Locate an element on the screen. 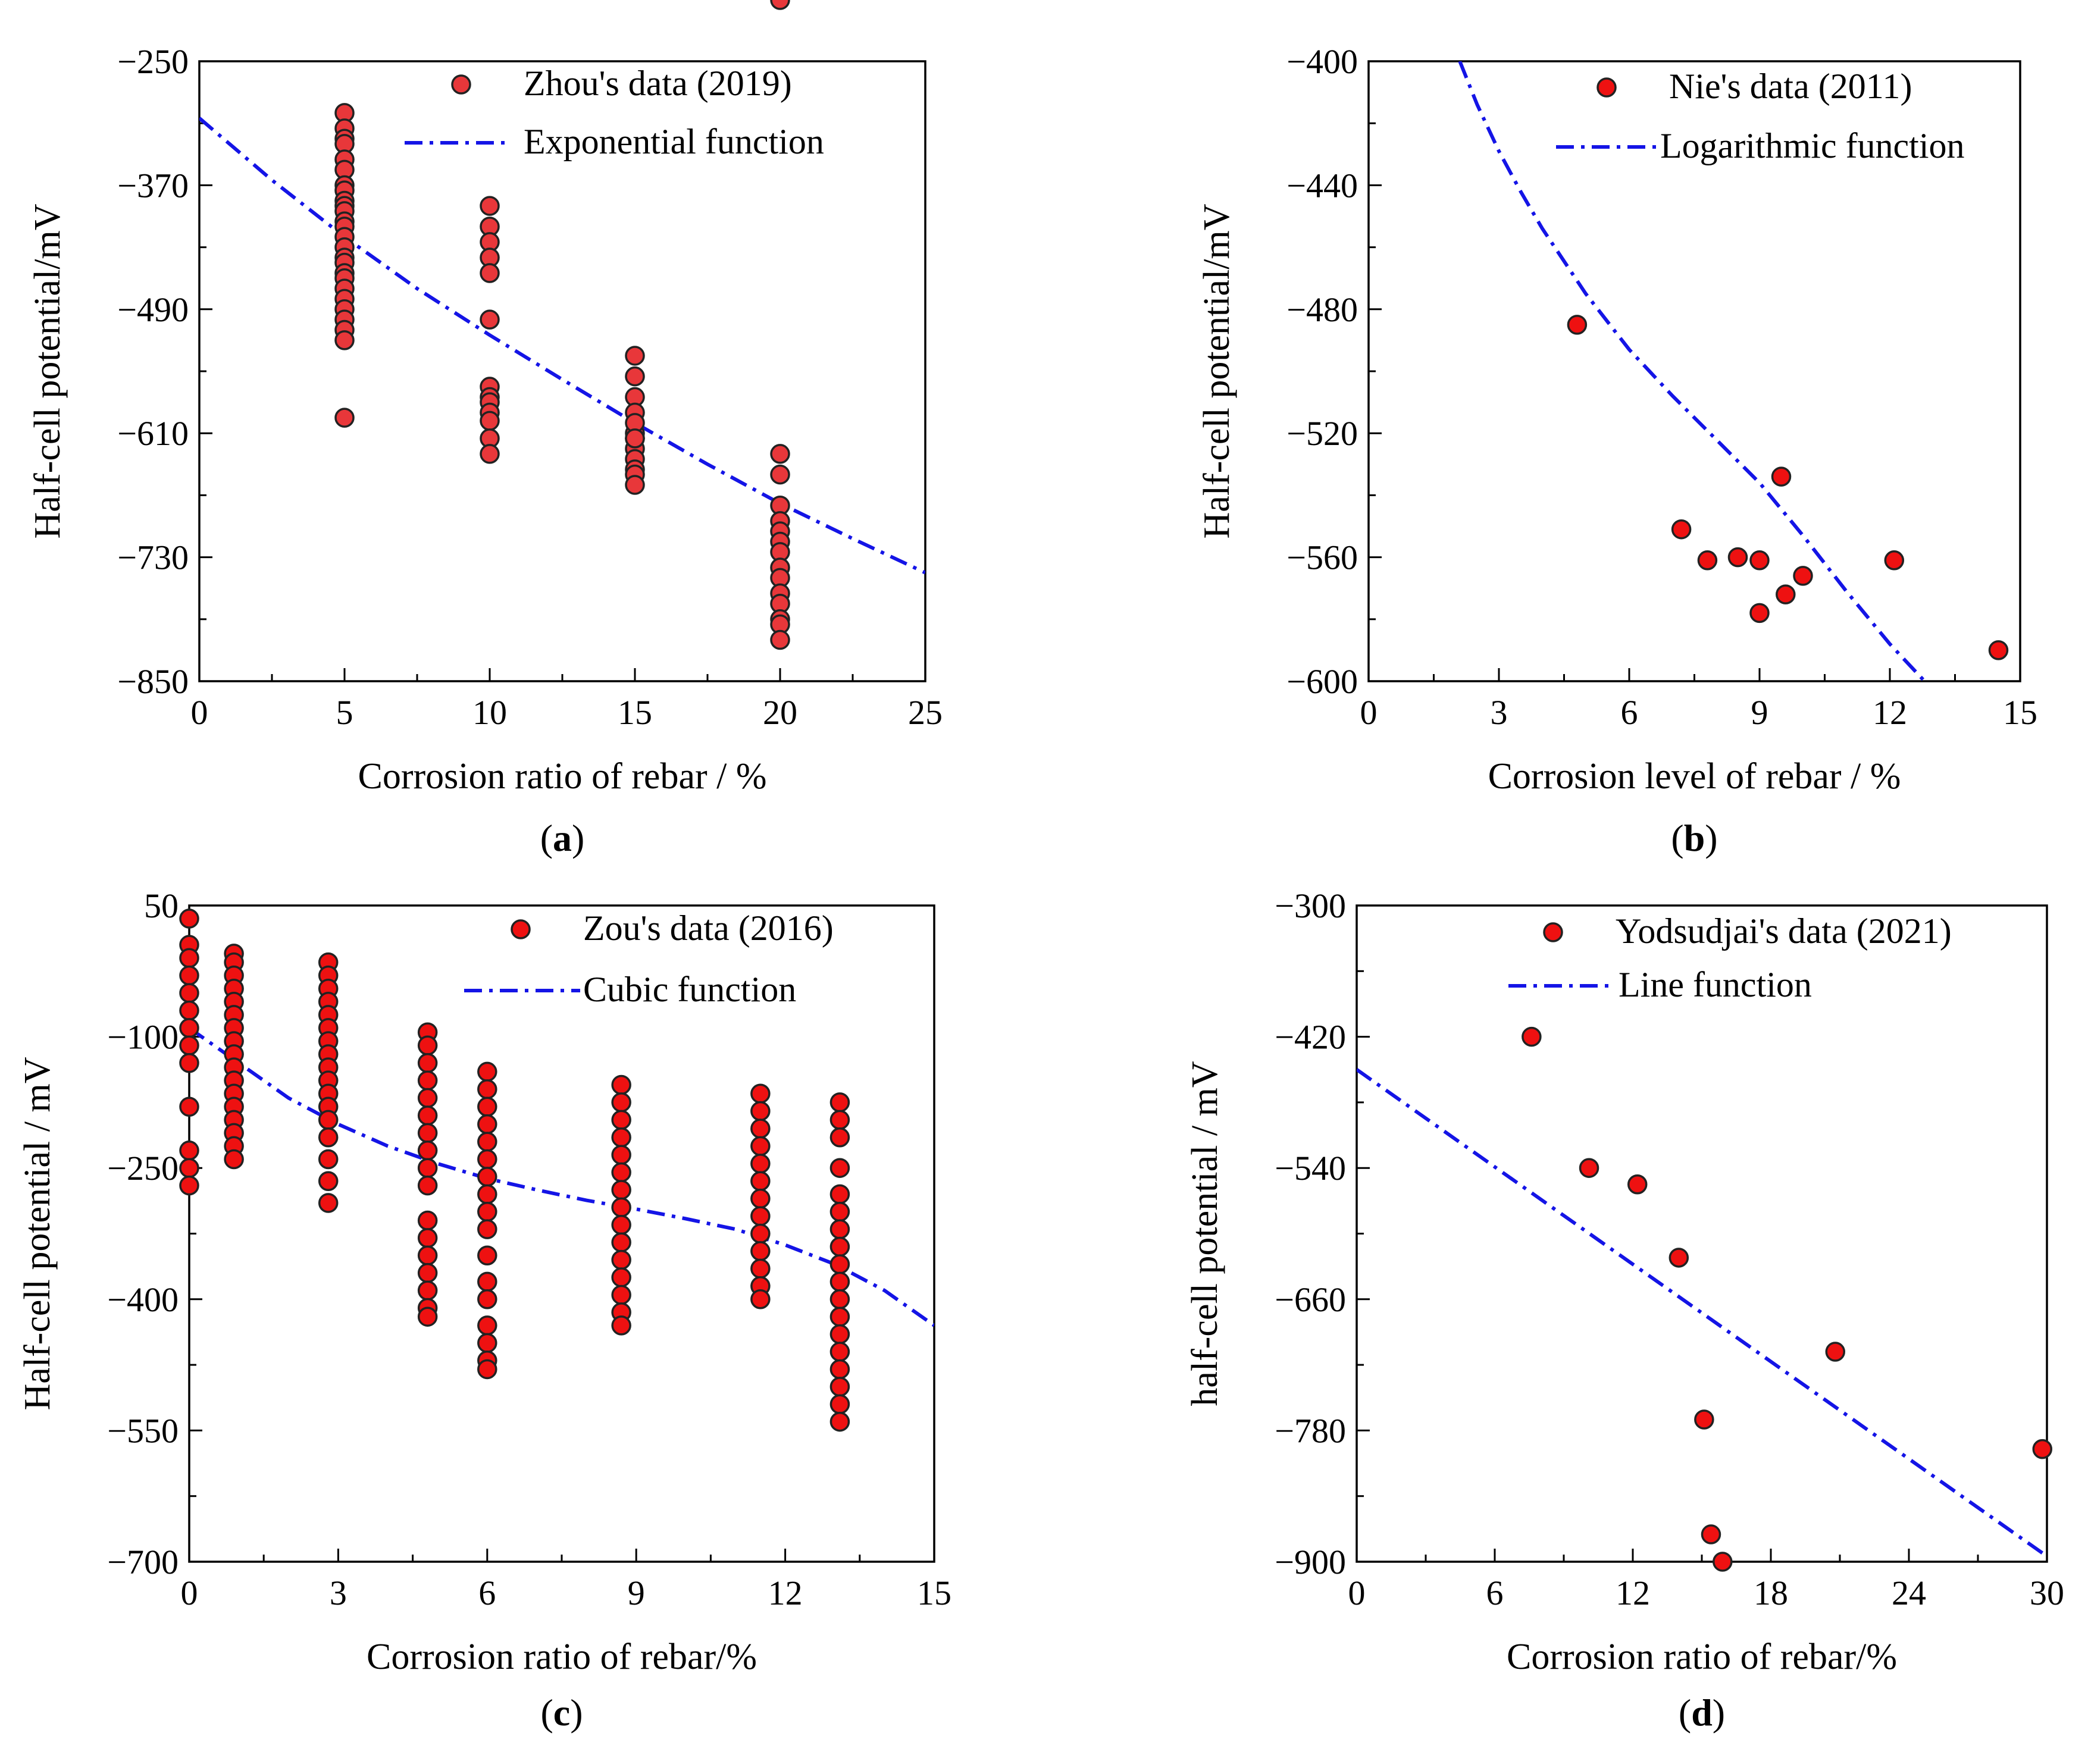 The width and height of the screenshot is (2088, 1764). legend-scatter-label: Yodsudjai's data (2021) is located at coordinates (1784, 931).